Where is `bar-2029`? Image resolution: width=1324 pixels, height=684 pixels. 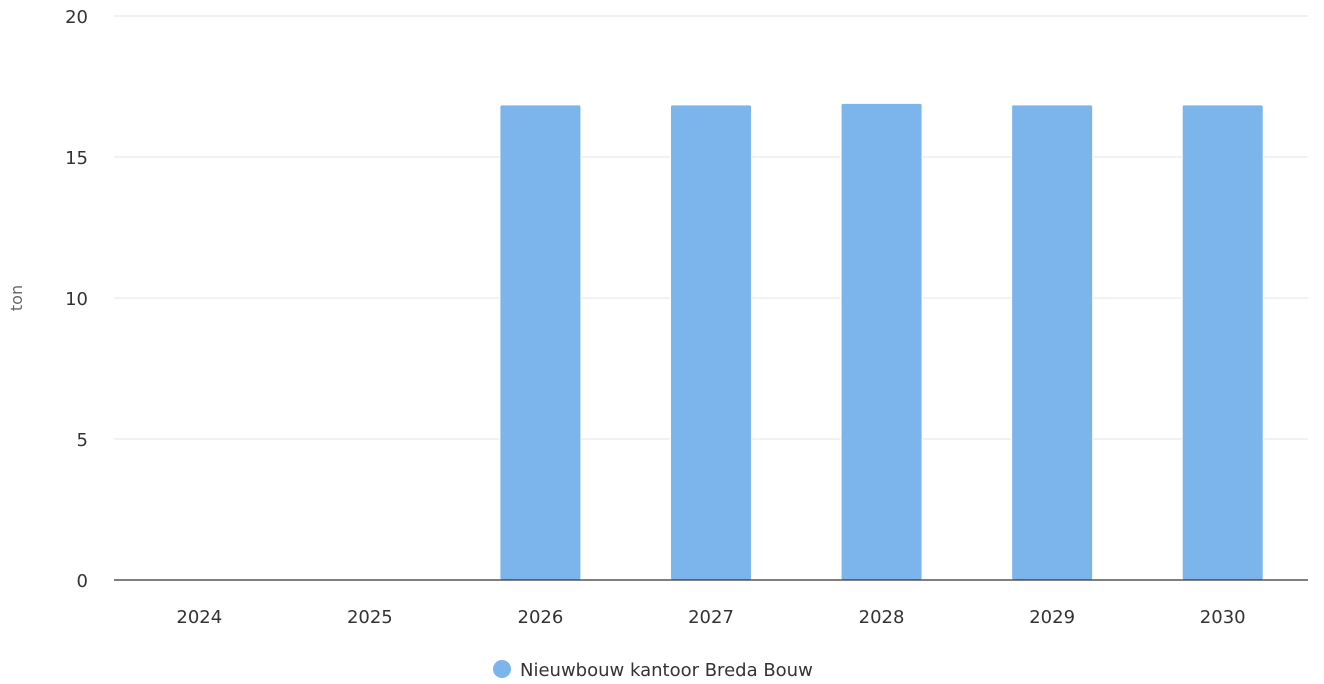 bar-2029 is located at coordinates (1052, 342).